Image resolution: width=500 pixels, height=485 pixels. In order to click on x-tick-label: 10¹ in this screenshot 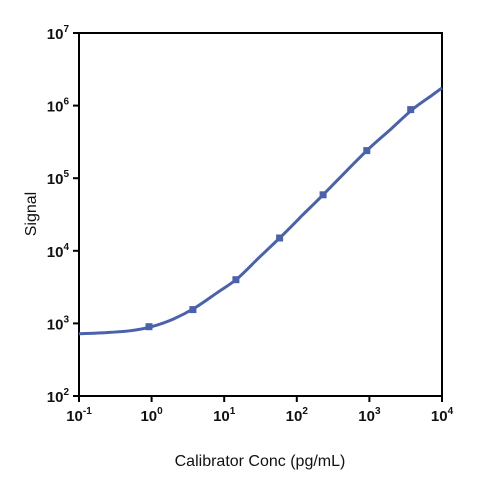, I will do `click(224, 415)`.